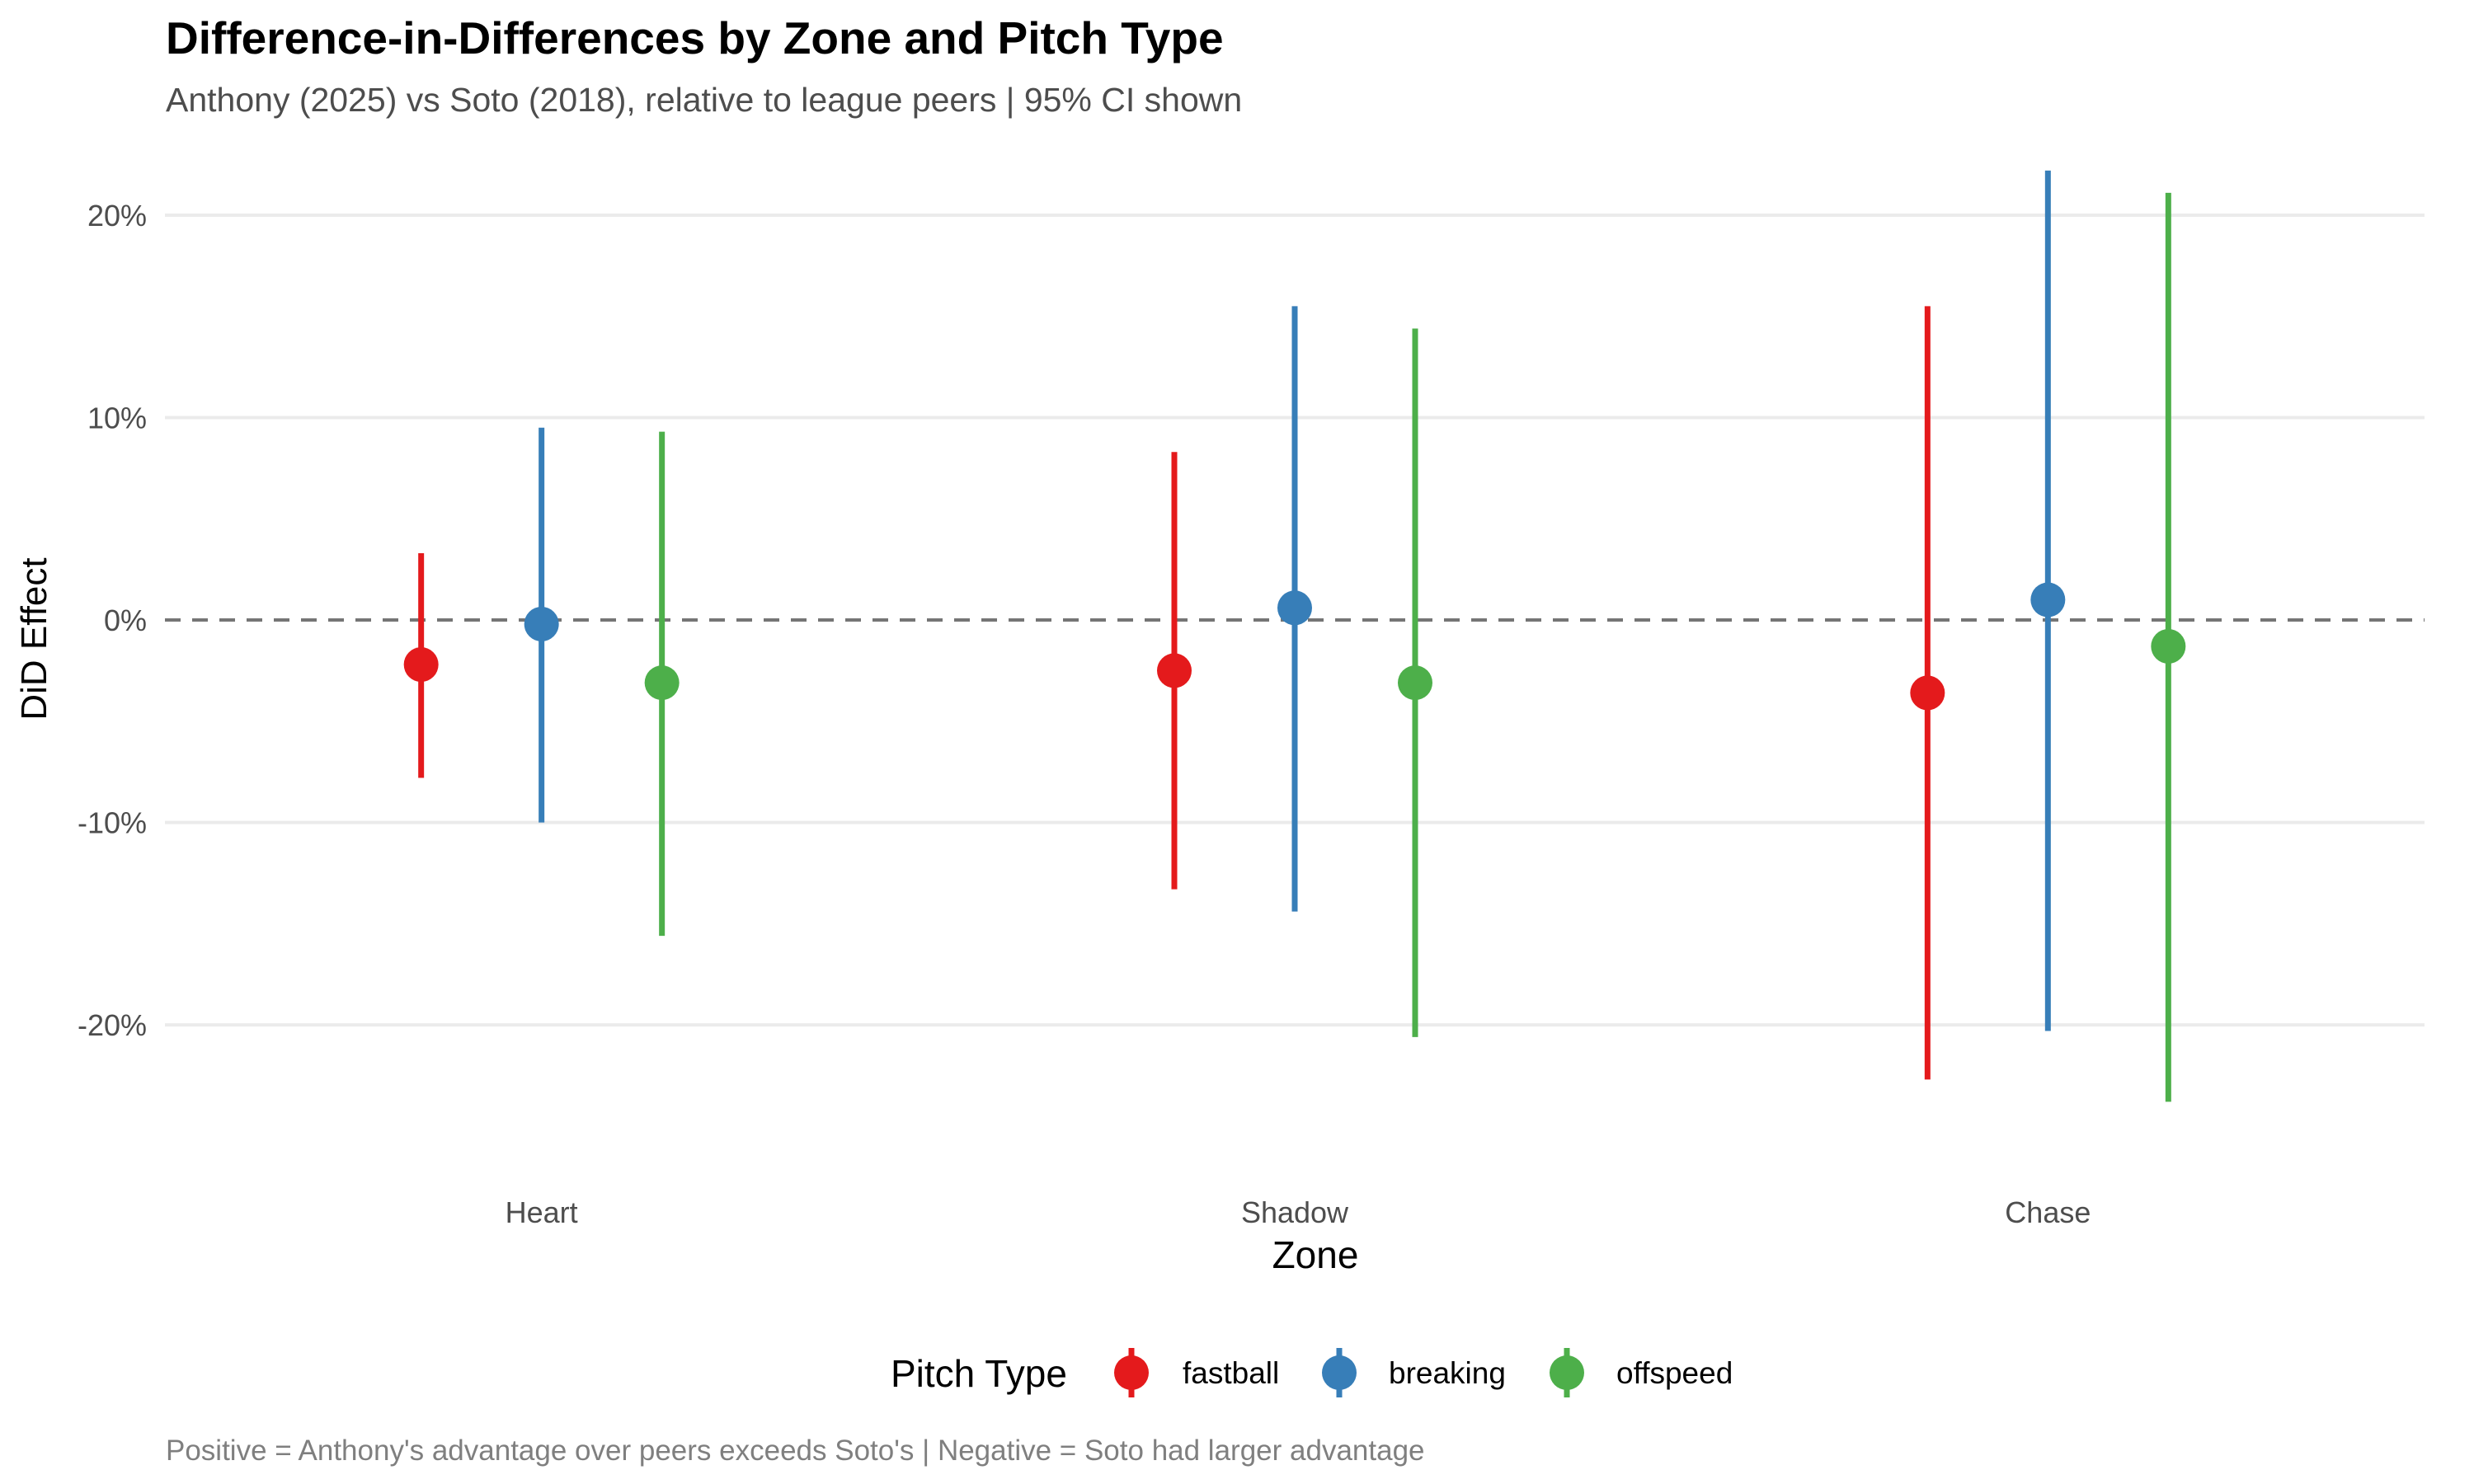 This screenshot has width=2474, height=1484. What do you see at coordinates (125, 620) in the screenshot?
I see `y-tick-label: 0%` at bounding box center [125, 620].